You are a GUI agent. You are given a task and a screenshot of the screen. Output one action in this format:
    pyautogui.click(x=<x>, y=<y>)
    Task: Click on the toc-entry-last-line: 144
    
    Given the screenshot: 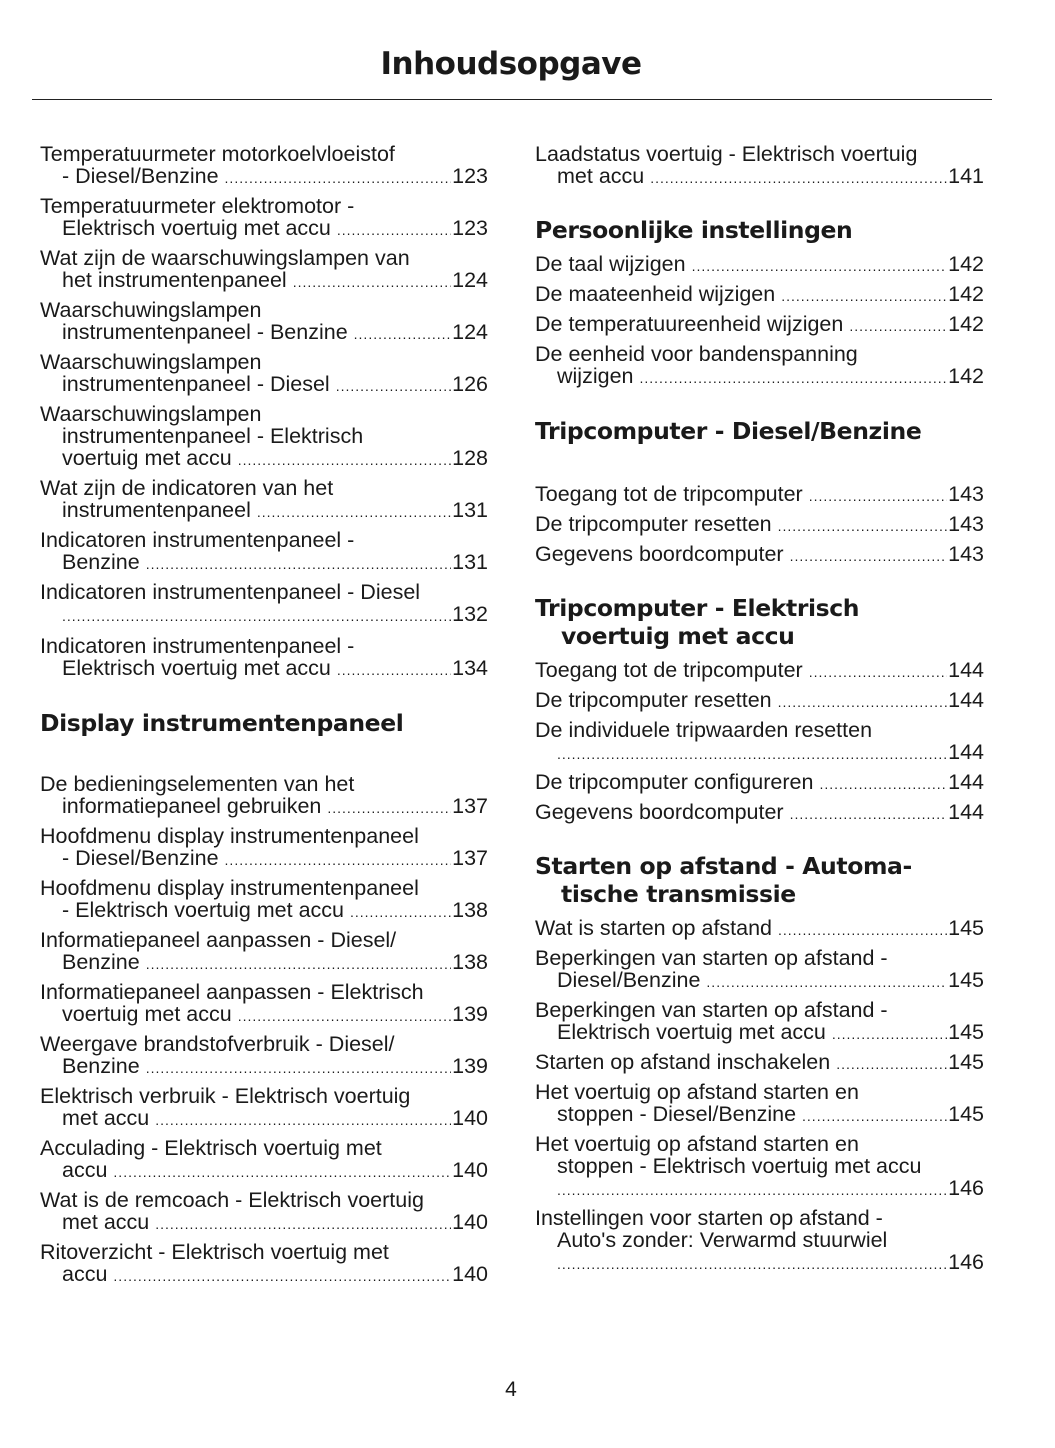 What is the action you would take?
    pyautogui.click(x=759, y=753)
    